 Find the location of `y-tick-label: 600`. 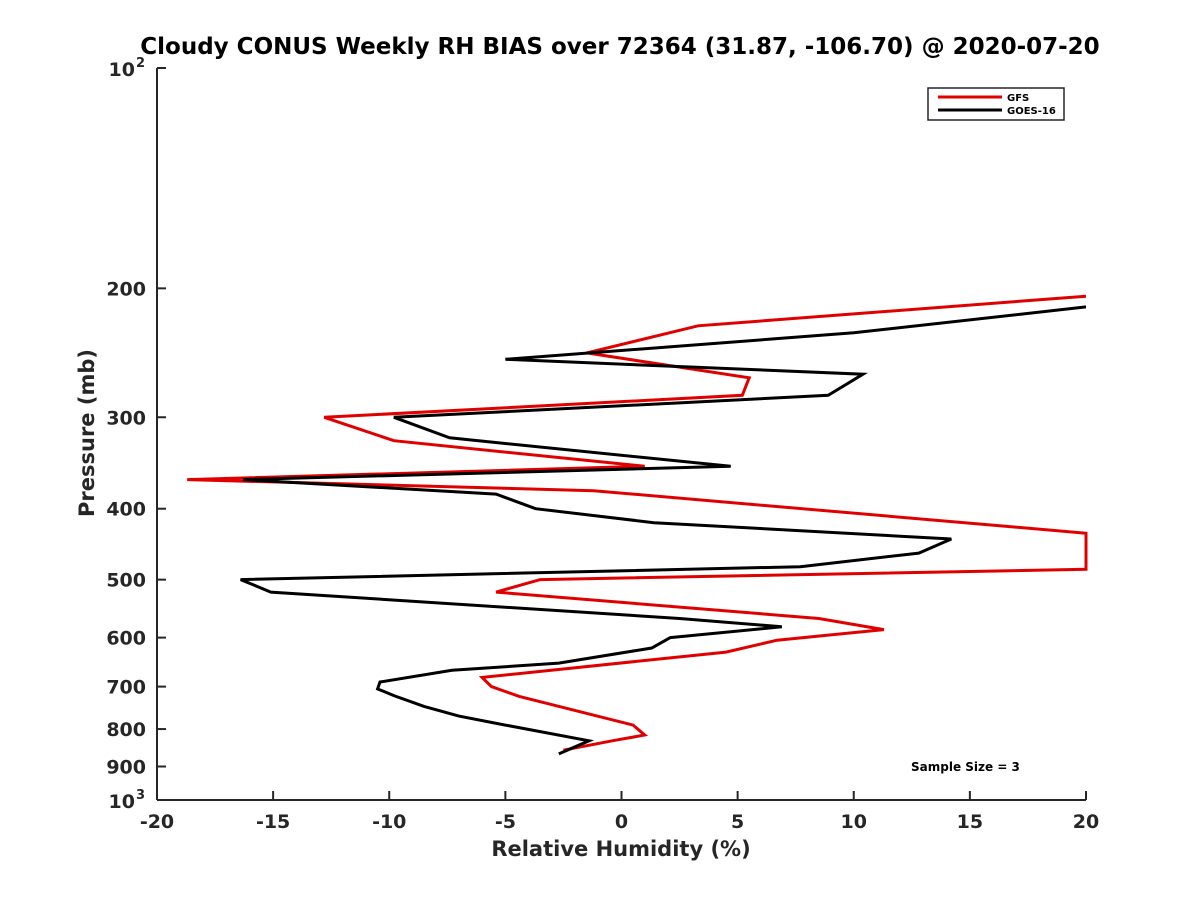

y-tick-label: 600 is located at coordinates (126, 639).